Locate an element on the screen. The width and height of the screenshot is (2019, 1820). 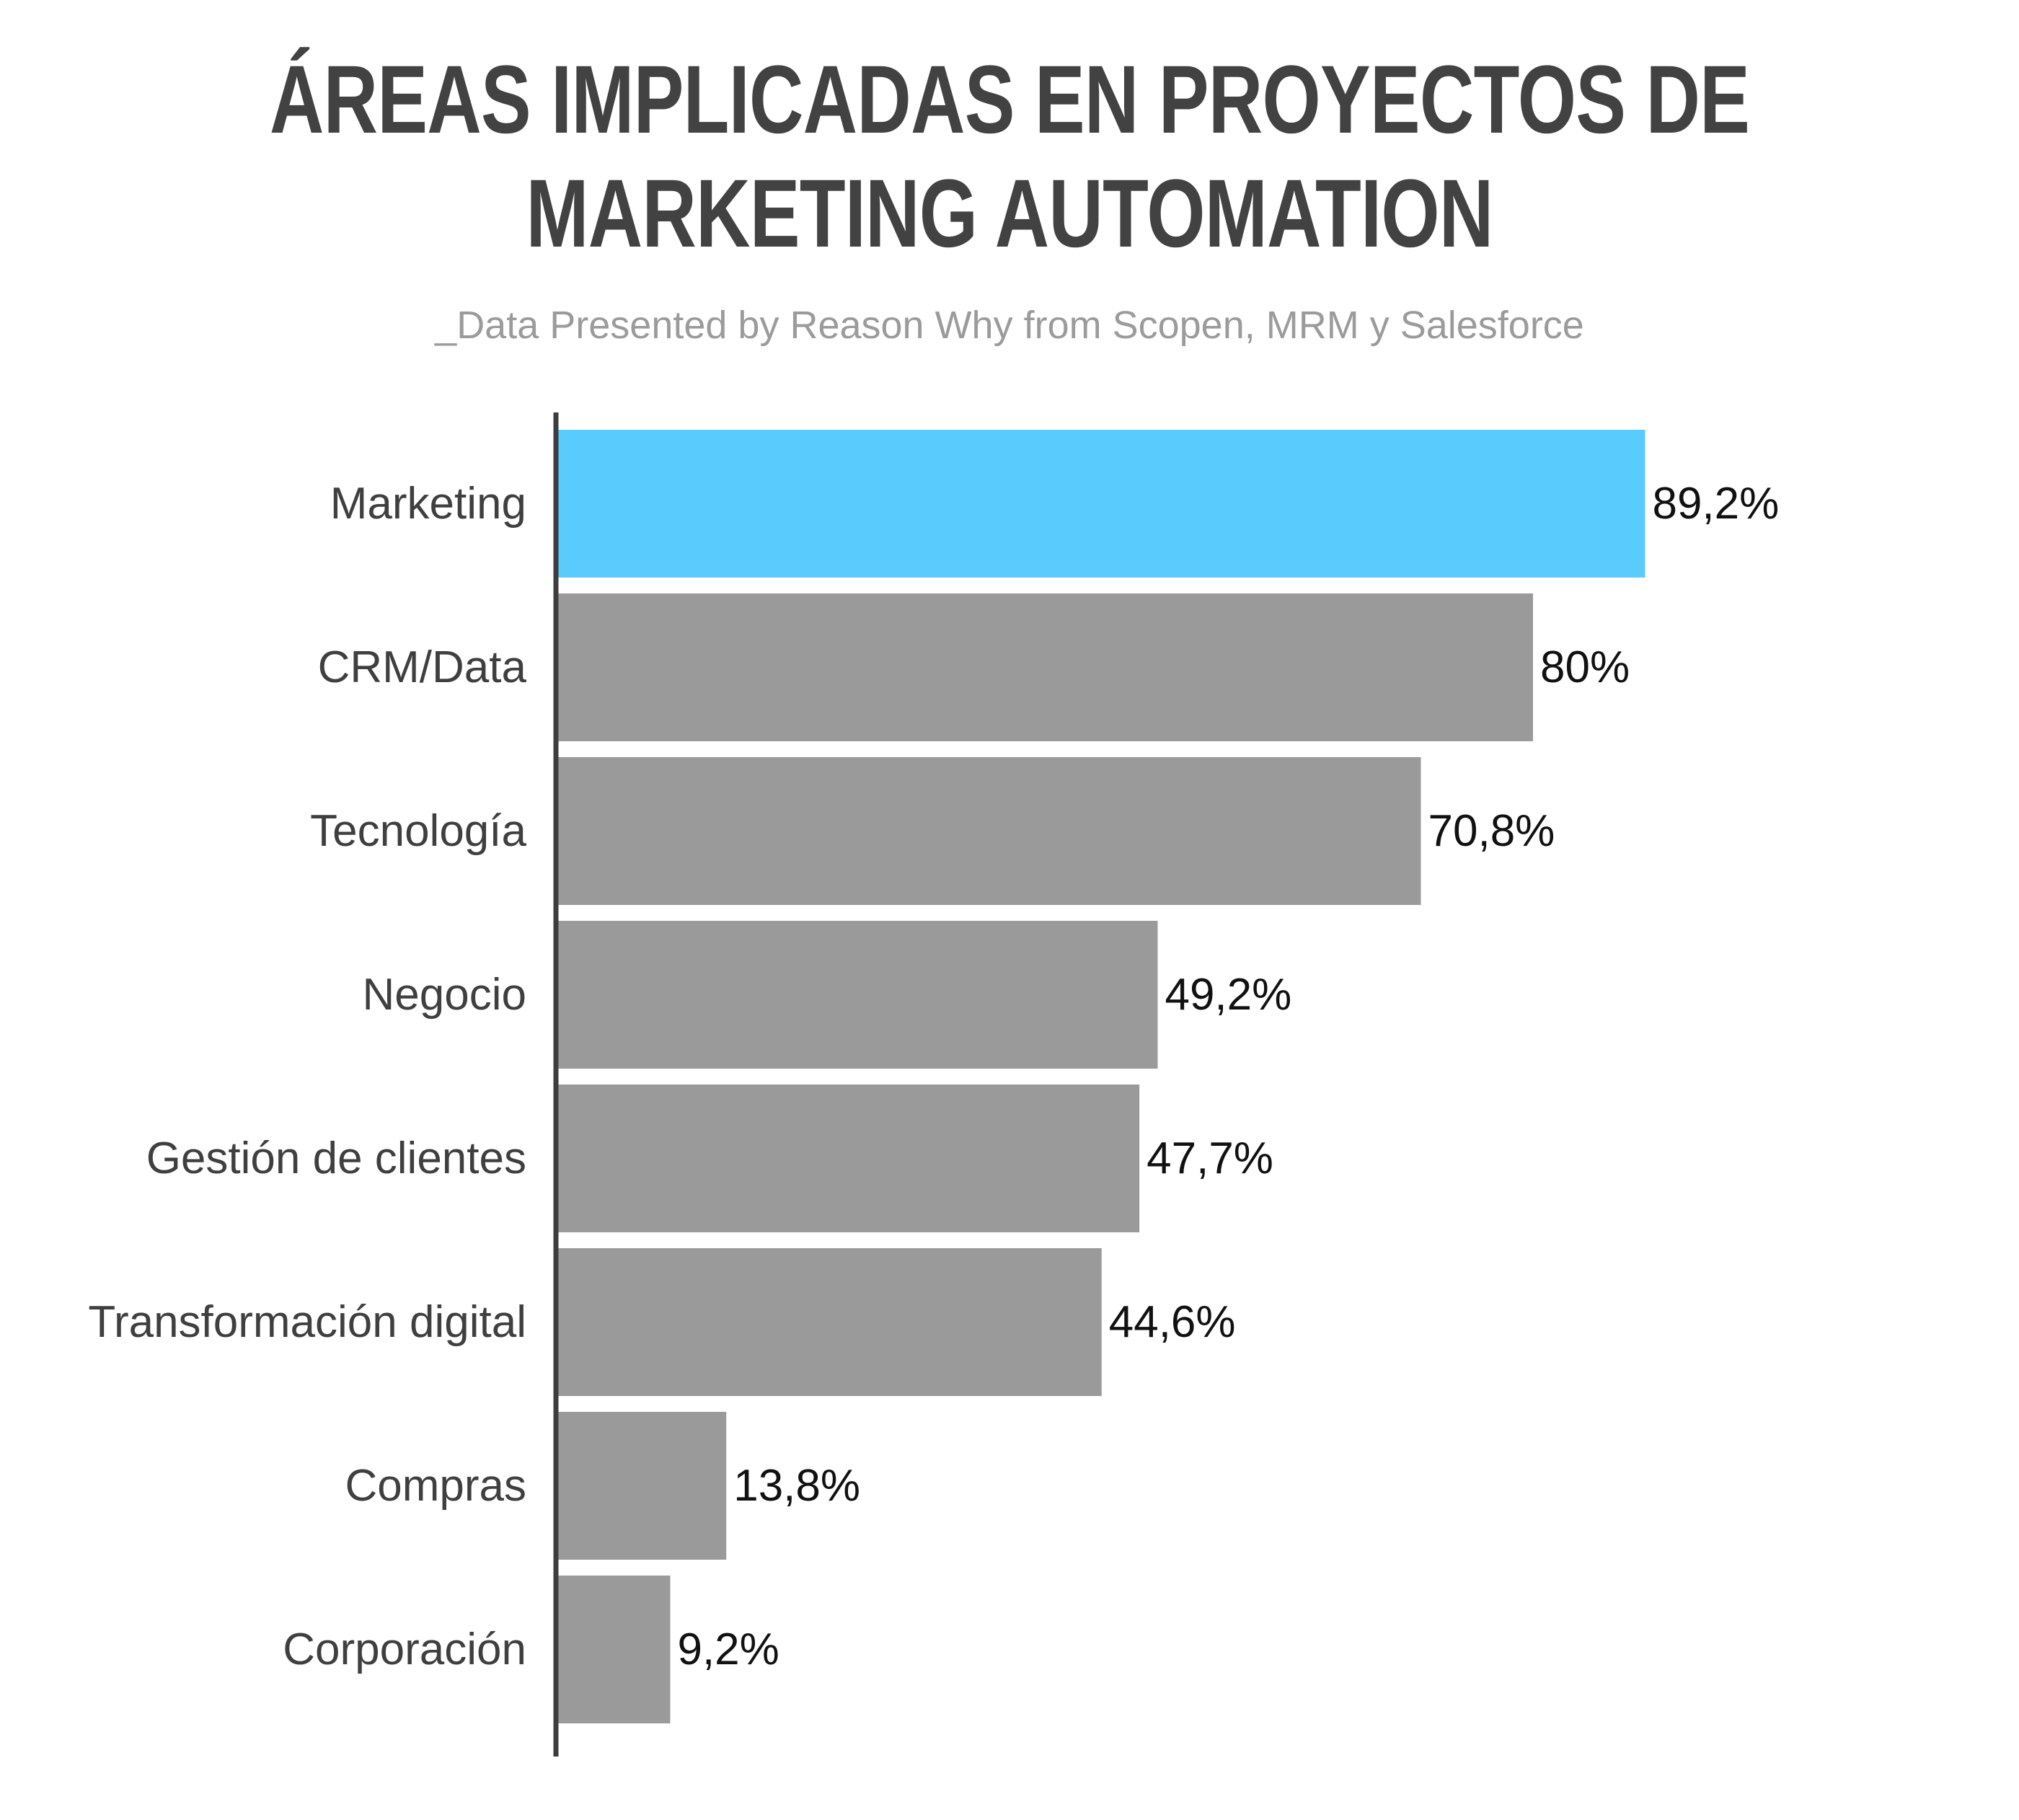
value-label-1: 80% is located at coordinates (1585, 667).